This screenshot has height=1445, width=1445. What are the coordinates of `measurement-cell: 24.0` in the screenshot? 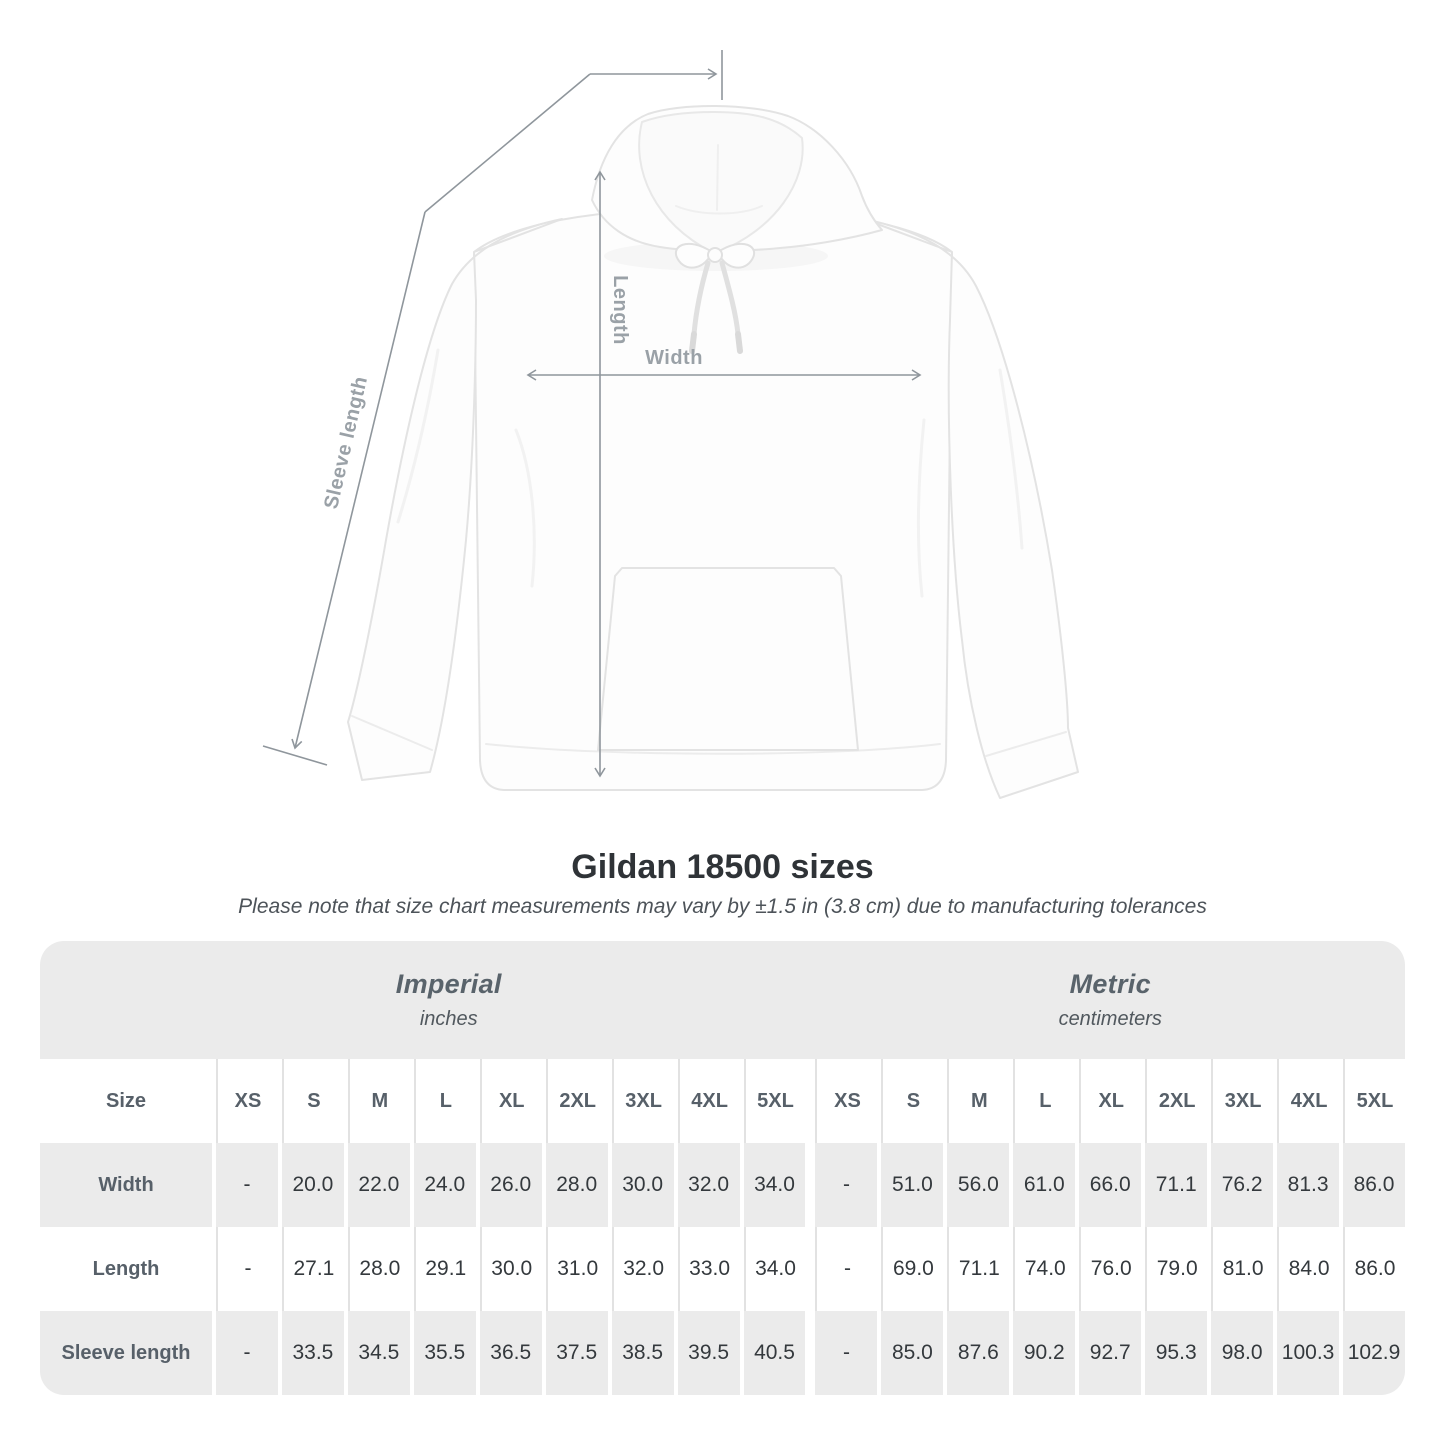 It's located at (444, 1185).